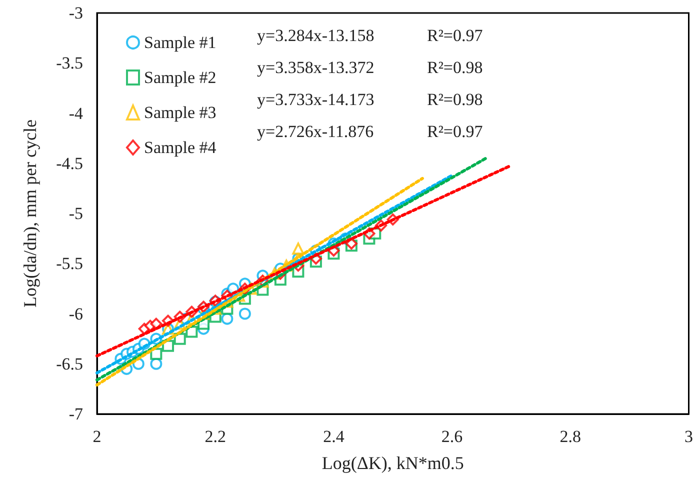 The height and width of the screenshot is (477, 696). I want to click on legend-label: Sample #1, so click(180, 42).